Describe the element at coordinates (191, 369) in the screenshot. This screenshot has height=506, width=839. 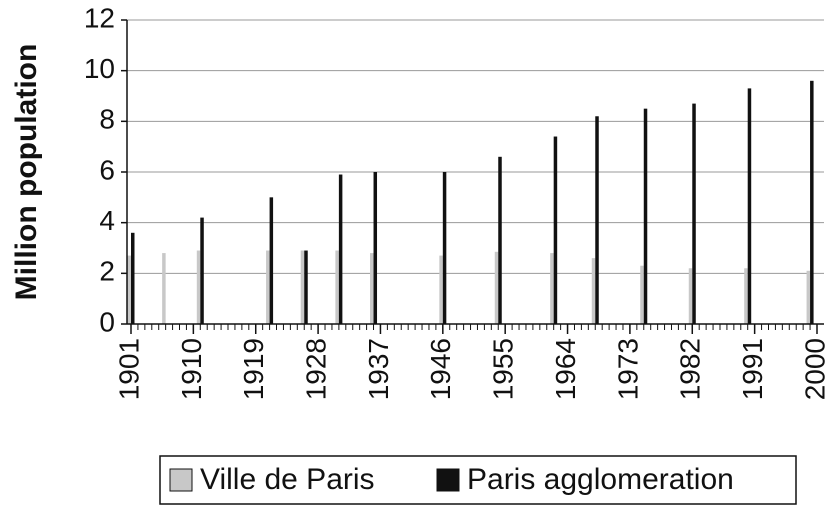
I see `x-tick-label: 1910` at that location.